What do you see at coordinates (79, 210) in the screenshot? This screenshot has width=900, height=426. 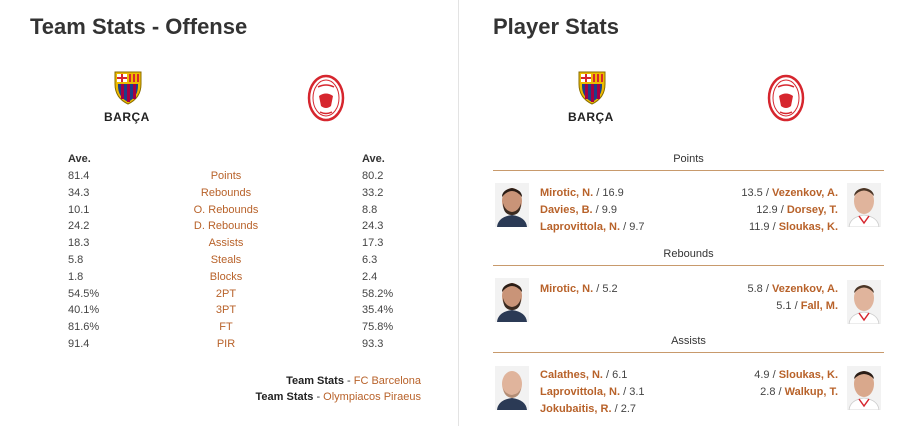 I see `home-stat-value: 10.1` at bounding box center [79, 210].